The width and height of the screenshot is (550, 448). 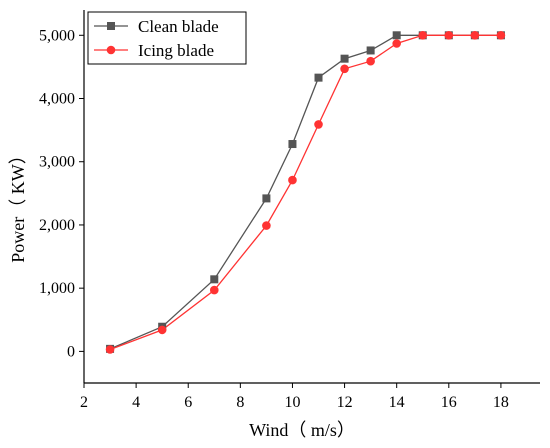 What do you see at coordinates (111, 26) in the screenshot?
I see `legend-marker-clean` at bounding box center [111, 26].